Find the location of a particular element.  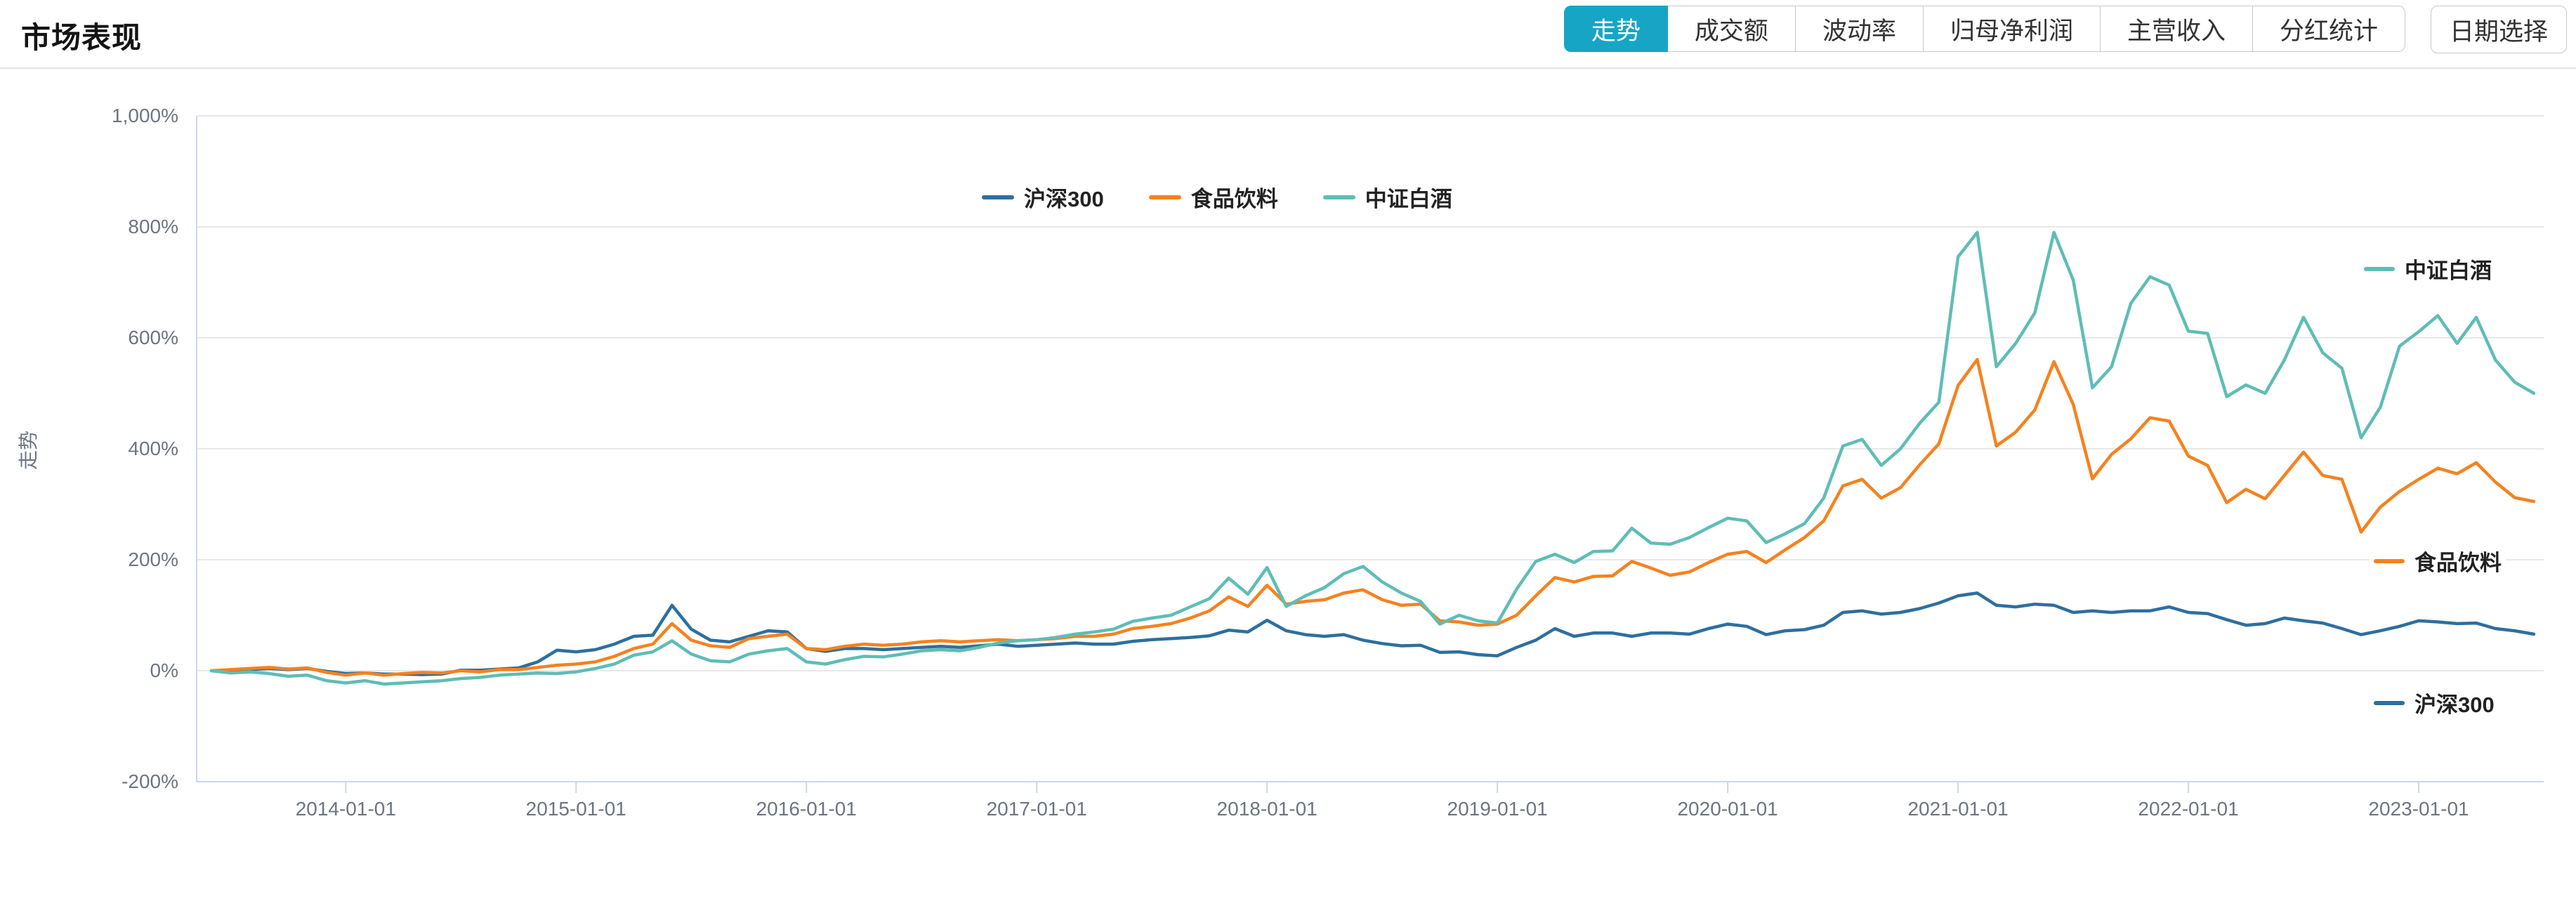

y-tick-label: 1,000% is located at coordinates (145, 116).